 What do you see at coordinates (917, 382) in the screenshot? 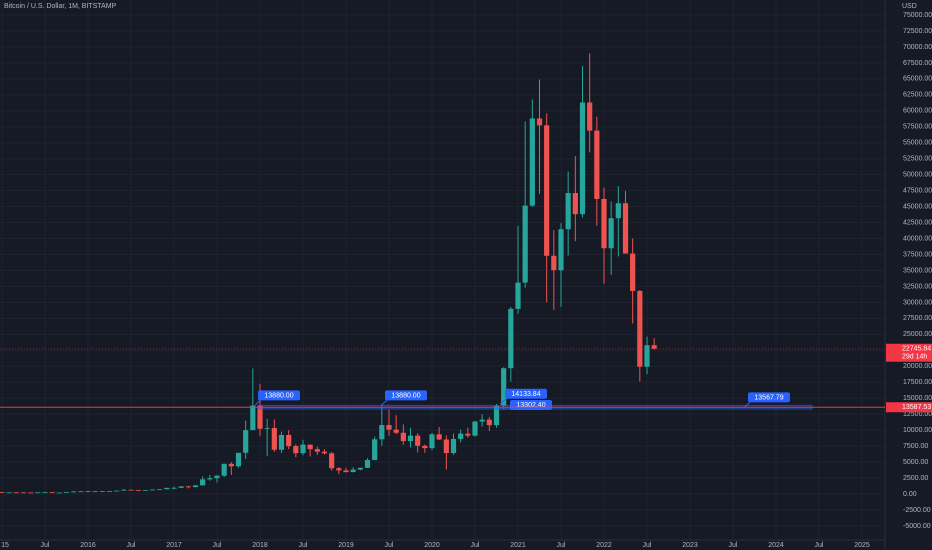
I see `y-tick-label: 17500.00` at bounding box center [917, 382].